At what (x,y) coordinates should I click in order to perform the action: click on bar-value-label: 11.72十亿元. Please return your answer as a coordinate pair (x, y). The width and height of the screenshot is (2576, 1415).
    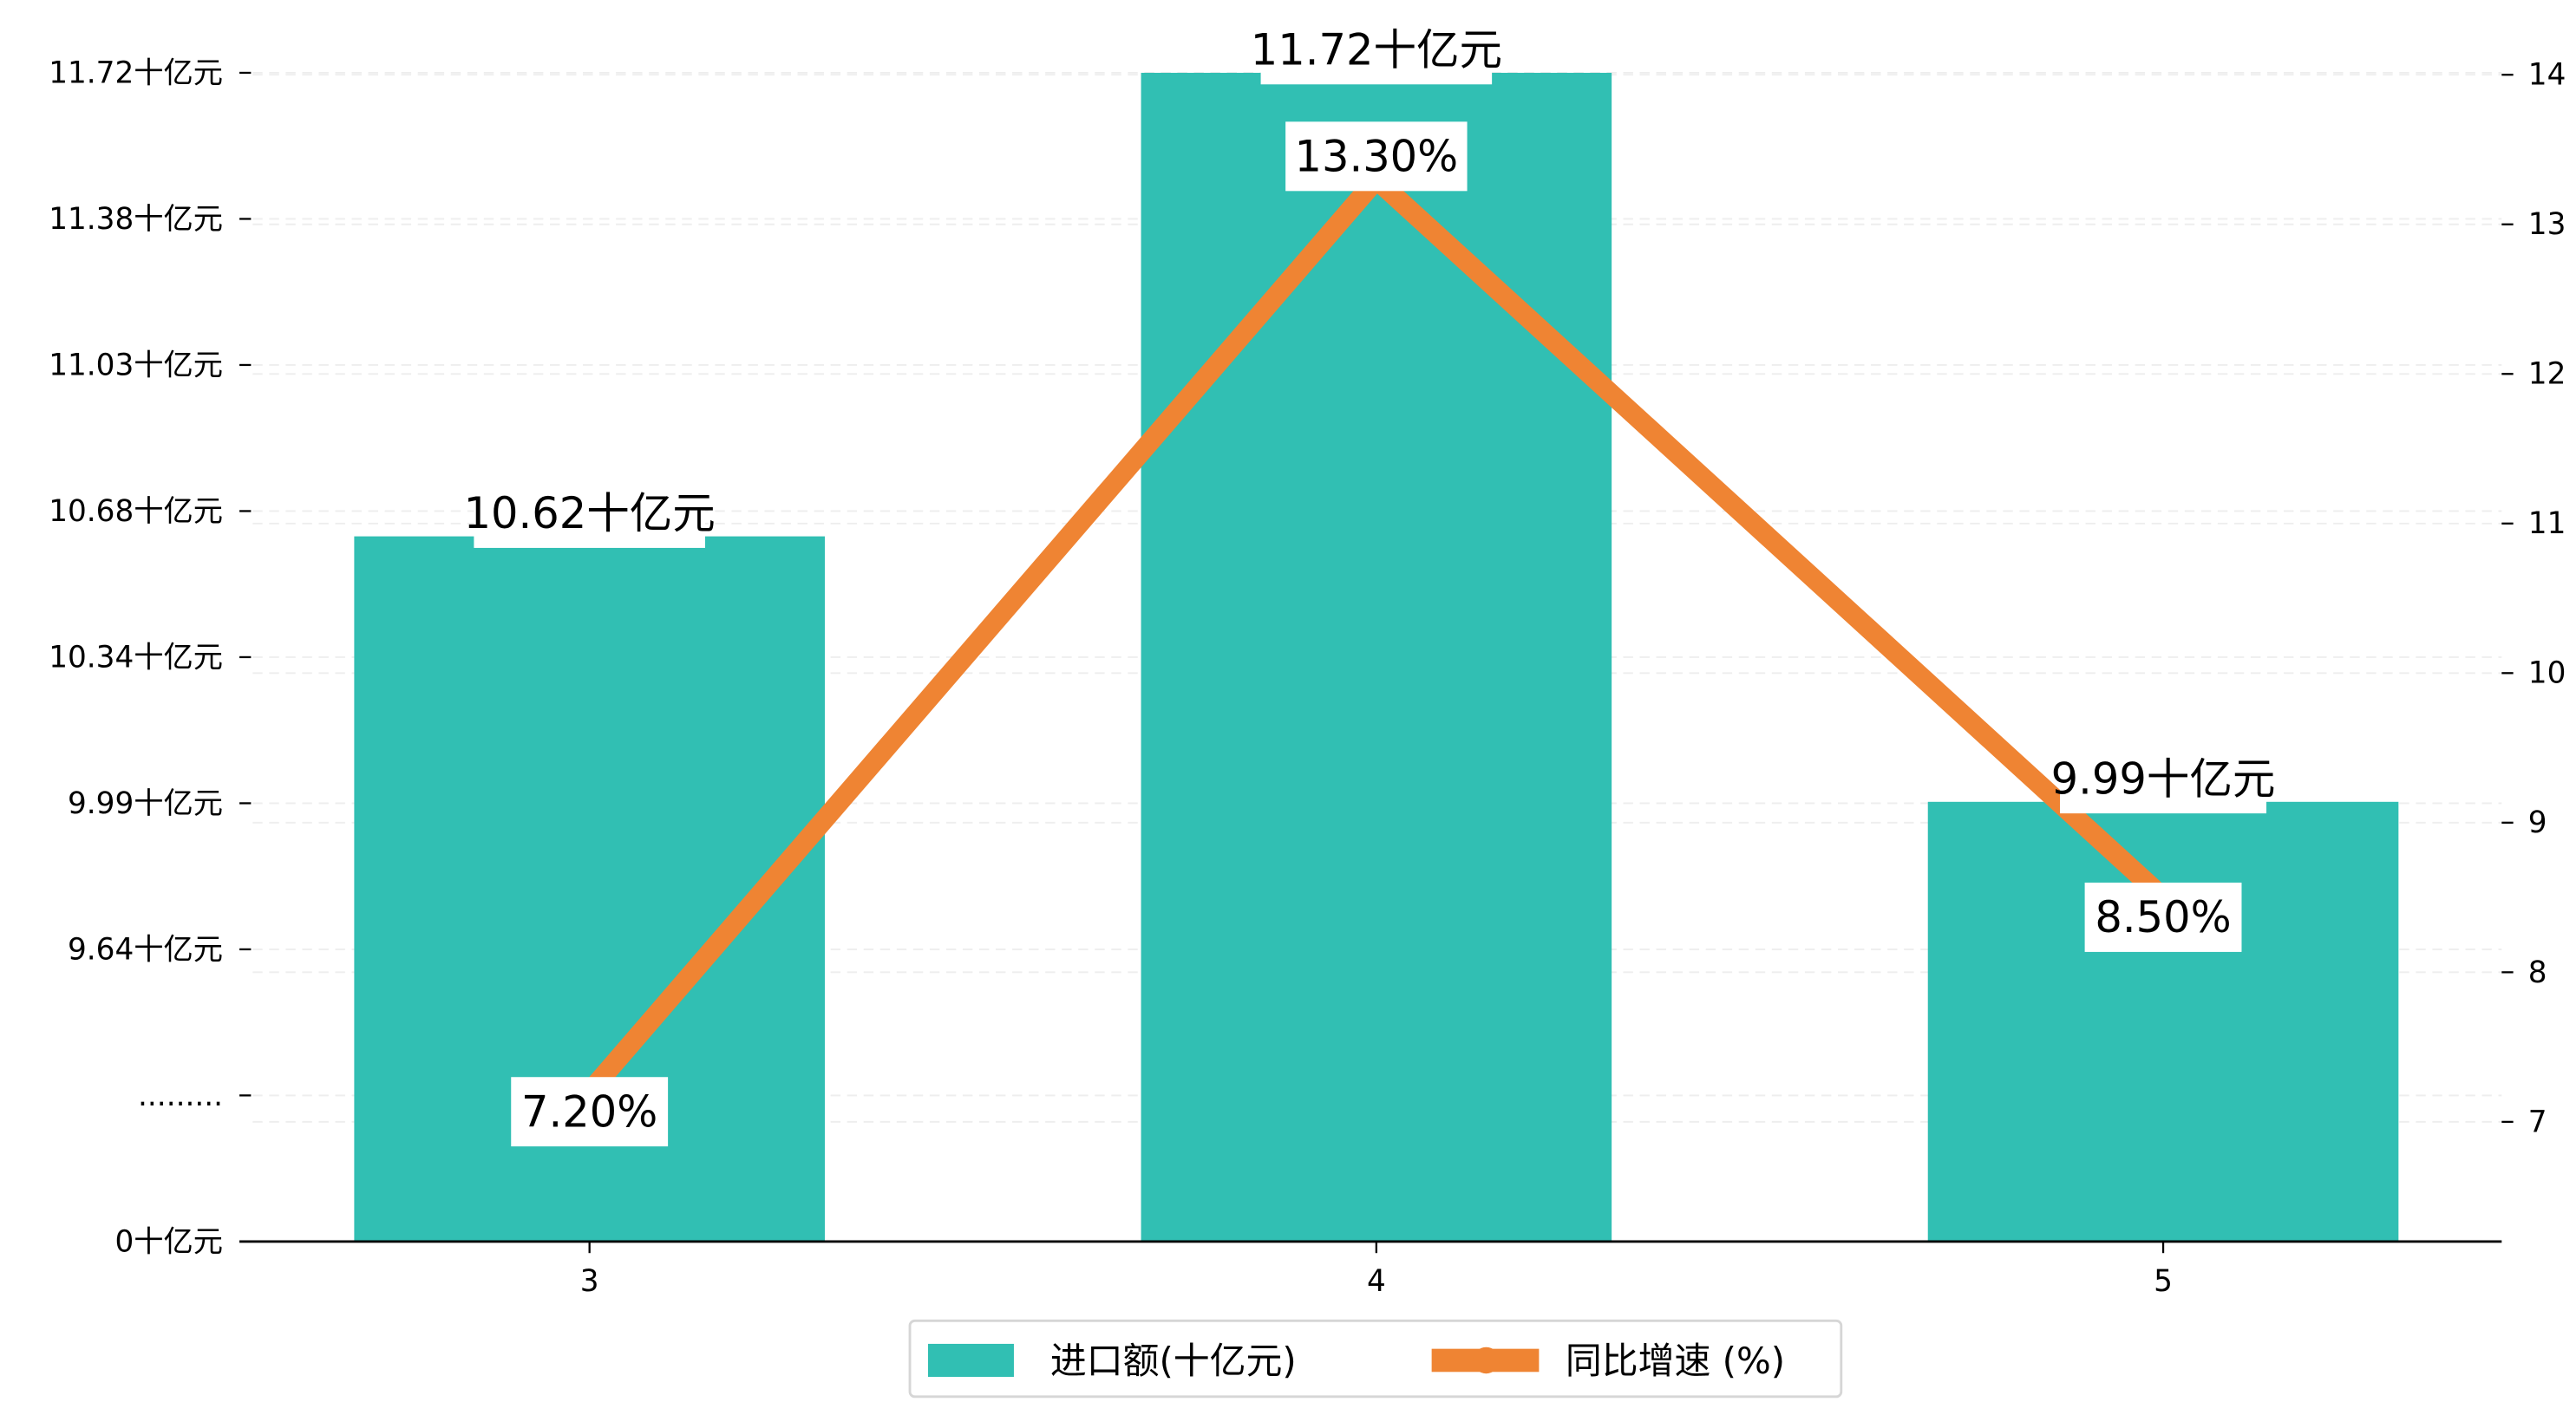
    Looking at the image, I should click on (1376, 49).